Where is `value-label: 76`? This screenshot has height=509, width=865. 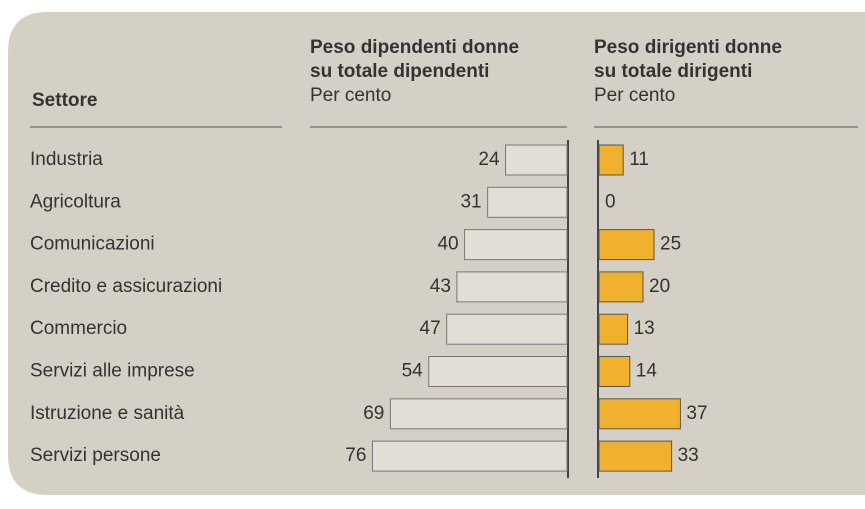 value-label: 76 is located at coordinates (355, 455).